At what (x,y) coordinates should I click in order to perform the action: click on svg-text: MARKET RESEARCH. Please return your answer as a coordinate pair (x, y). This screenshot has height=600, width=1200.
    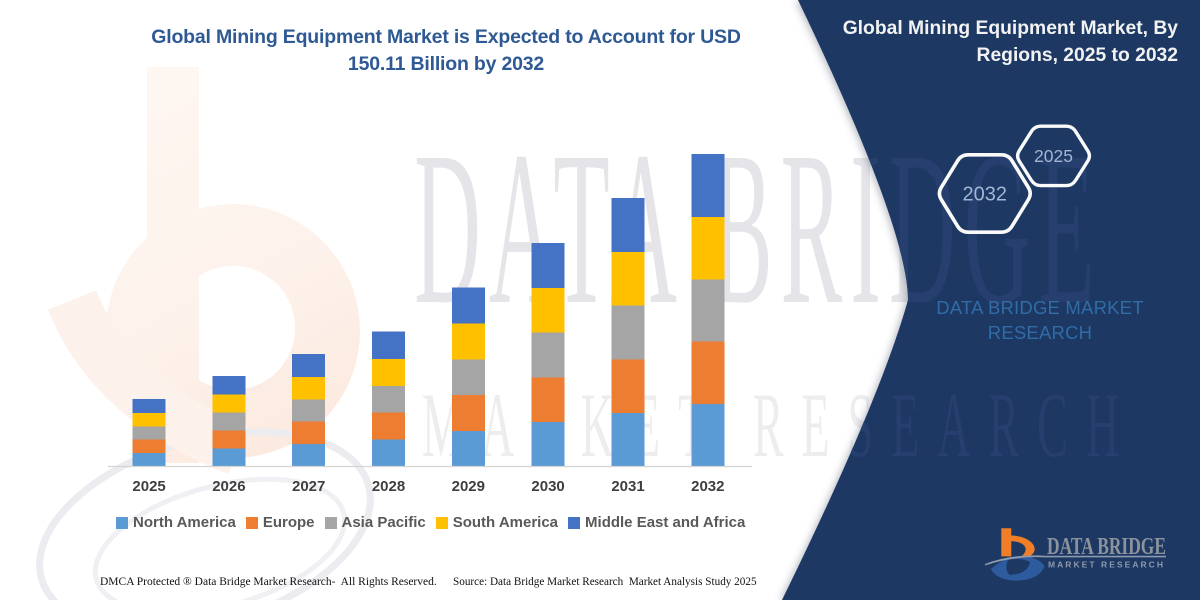
    Looking at the image, I should click on (1105, 565).